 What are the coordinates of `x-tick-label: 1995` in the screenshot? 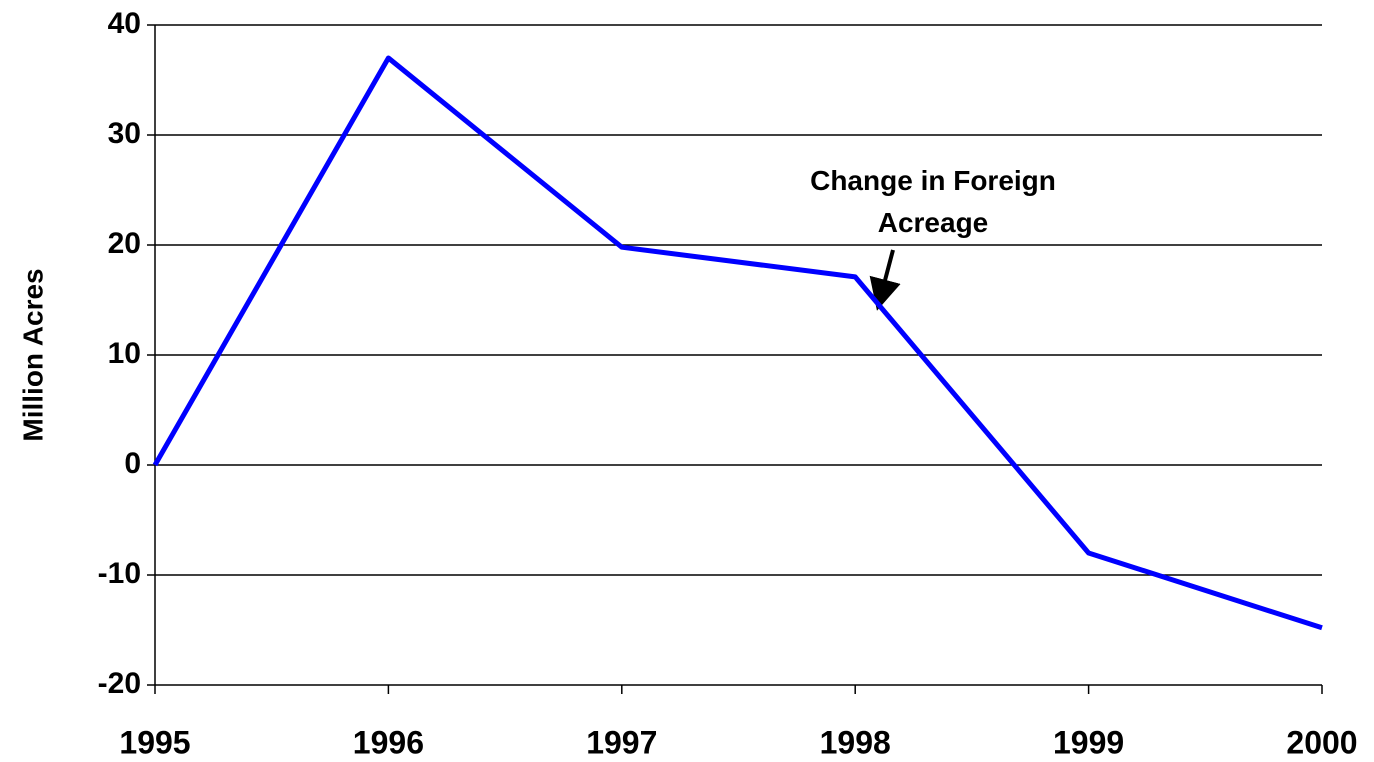 It's located at (154, 742).